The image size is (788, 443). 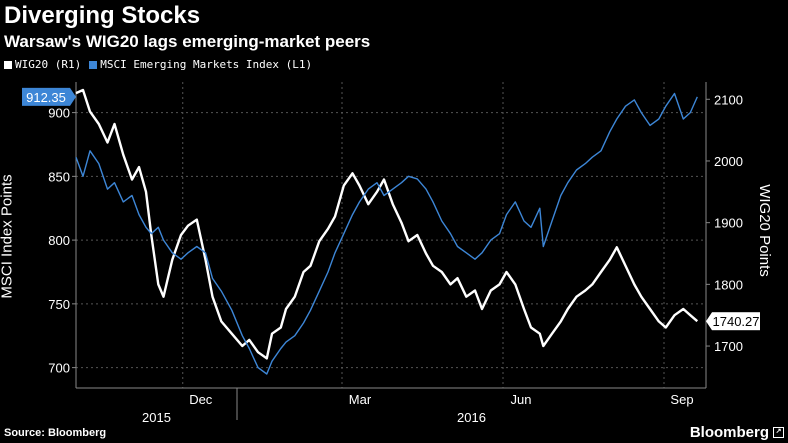 I want to click on left-tick-label: 750, so click(x=59, y=304).